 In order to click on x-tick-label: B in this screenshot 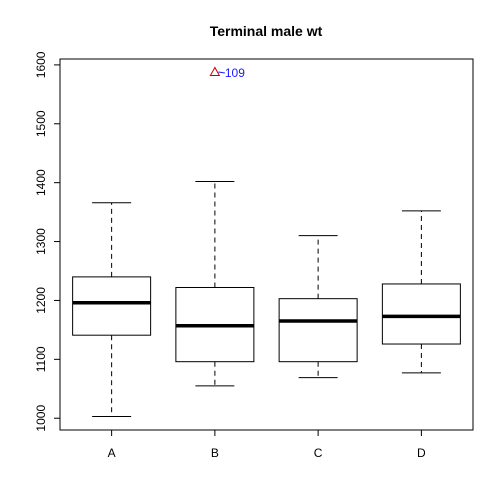, I will do `click(215, 453)`.